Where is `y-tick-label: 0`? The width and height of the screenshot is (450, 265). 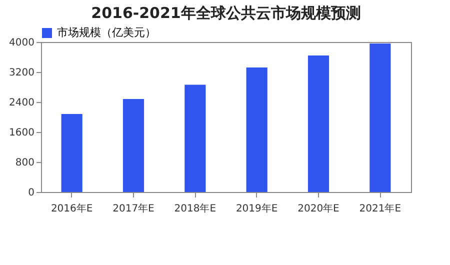 y-tick-label: 0 is located at coordinates (31, 193).